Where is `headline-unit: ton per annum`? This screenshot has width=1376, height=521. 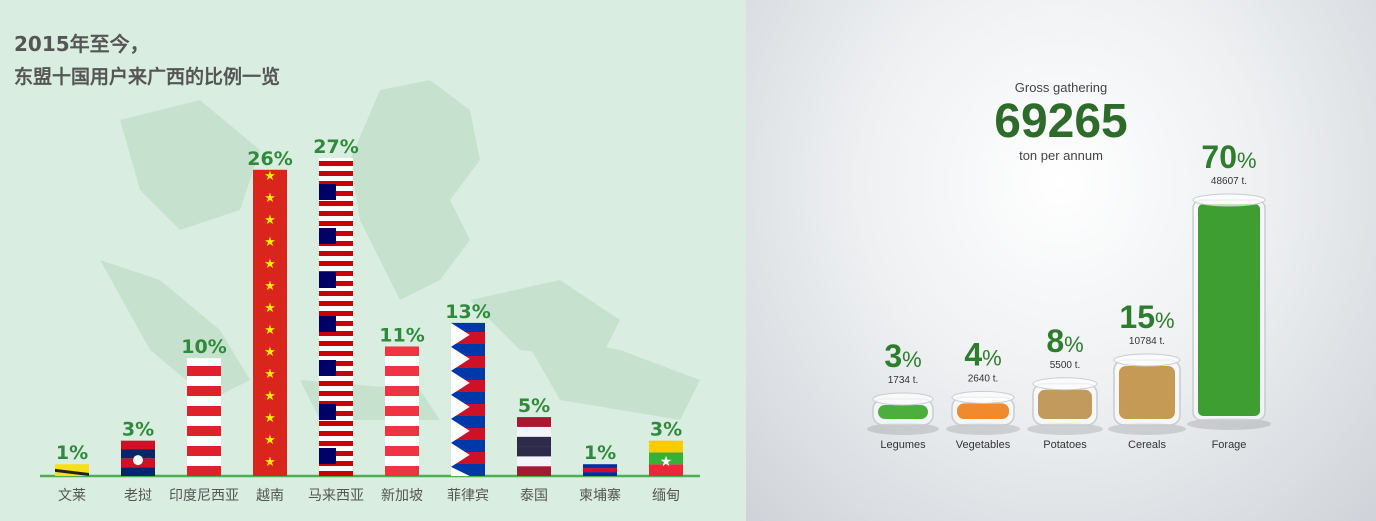
headline-unit: ton per annum is located at coordinates (1061, 155).